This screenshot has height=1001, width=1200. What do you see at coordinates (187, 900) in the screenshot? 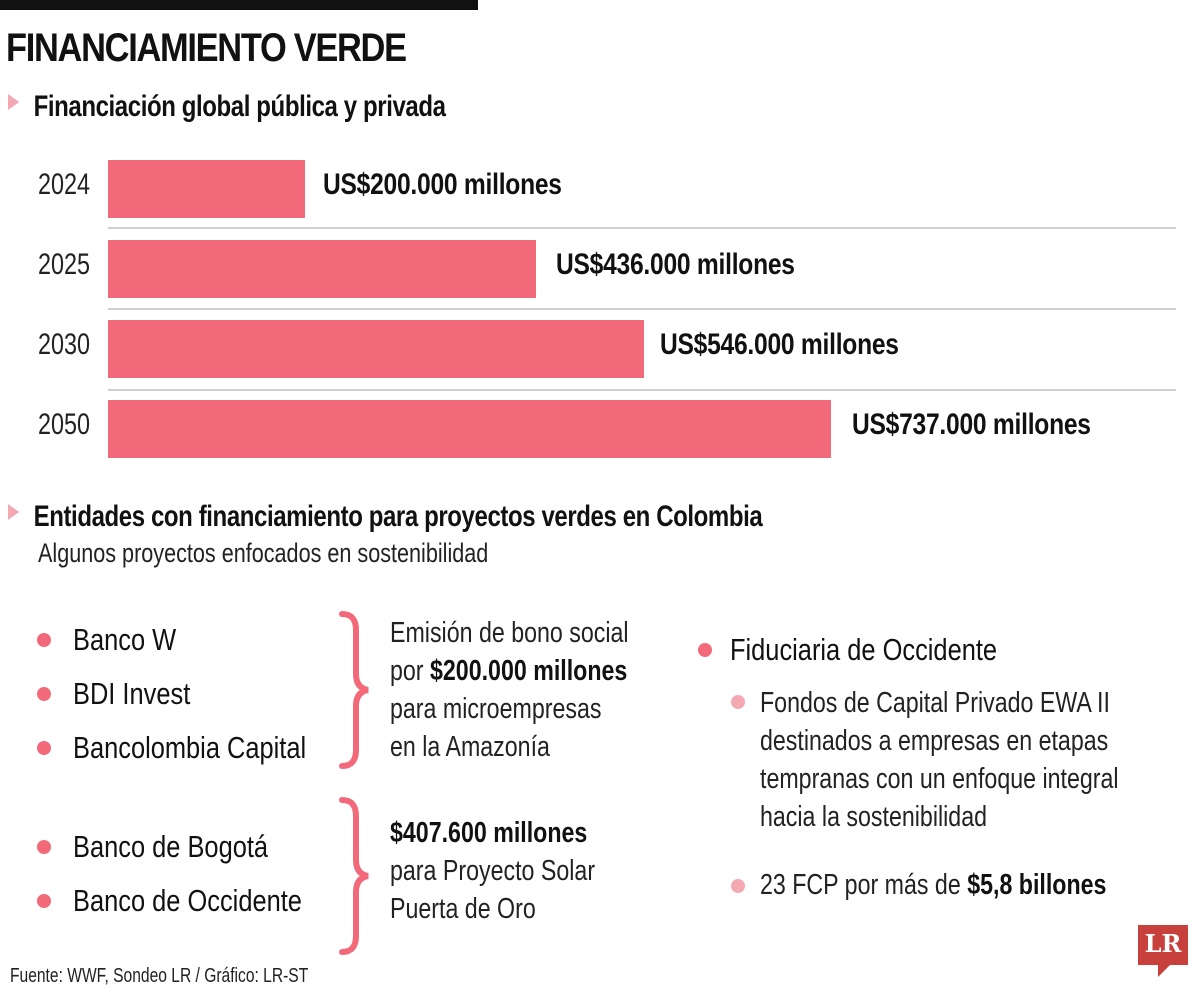
I see `entity-item: Banco de Occidente` at bounding box center [187, 900].